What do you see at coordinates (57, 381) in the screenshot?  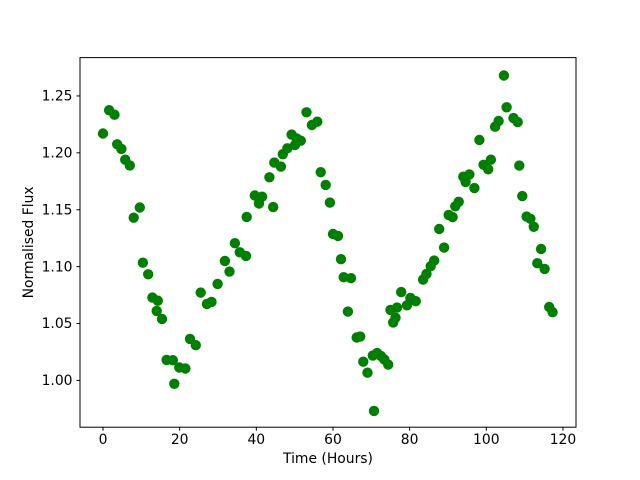 I see `y-tick-label: 1.00` at bounding box center [57, 381].